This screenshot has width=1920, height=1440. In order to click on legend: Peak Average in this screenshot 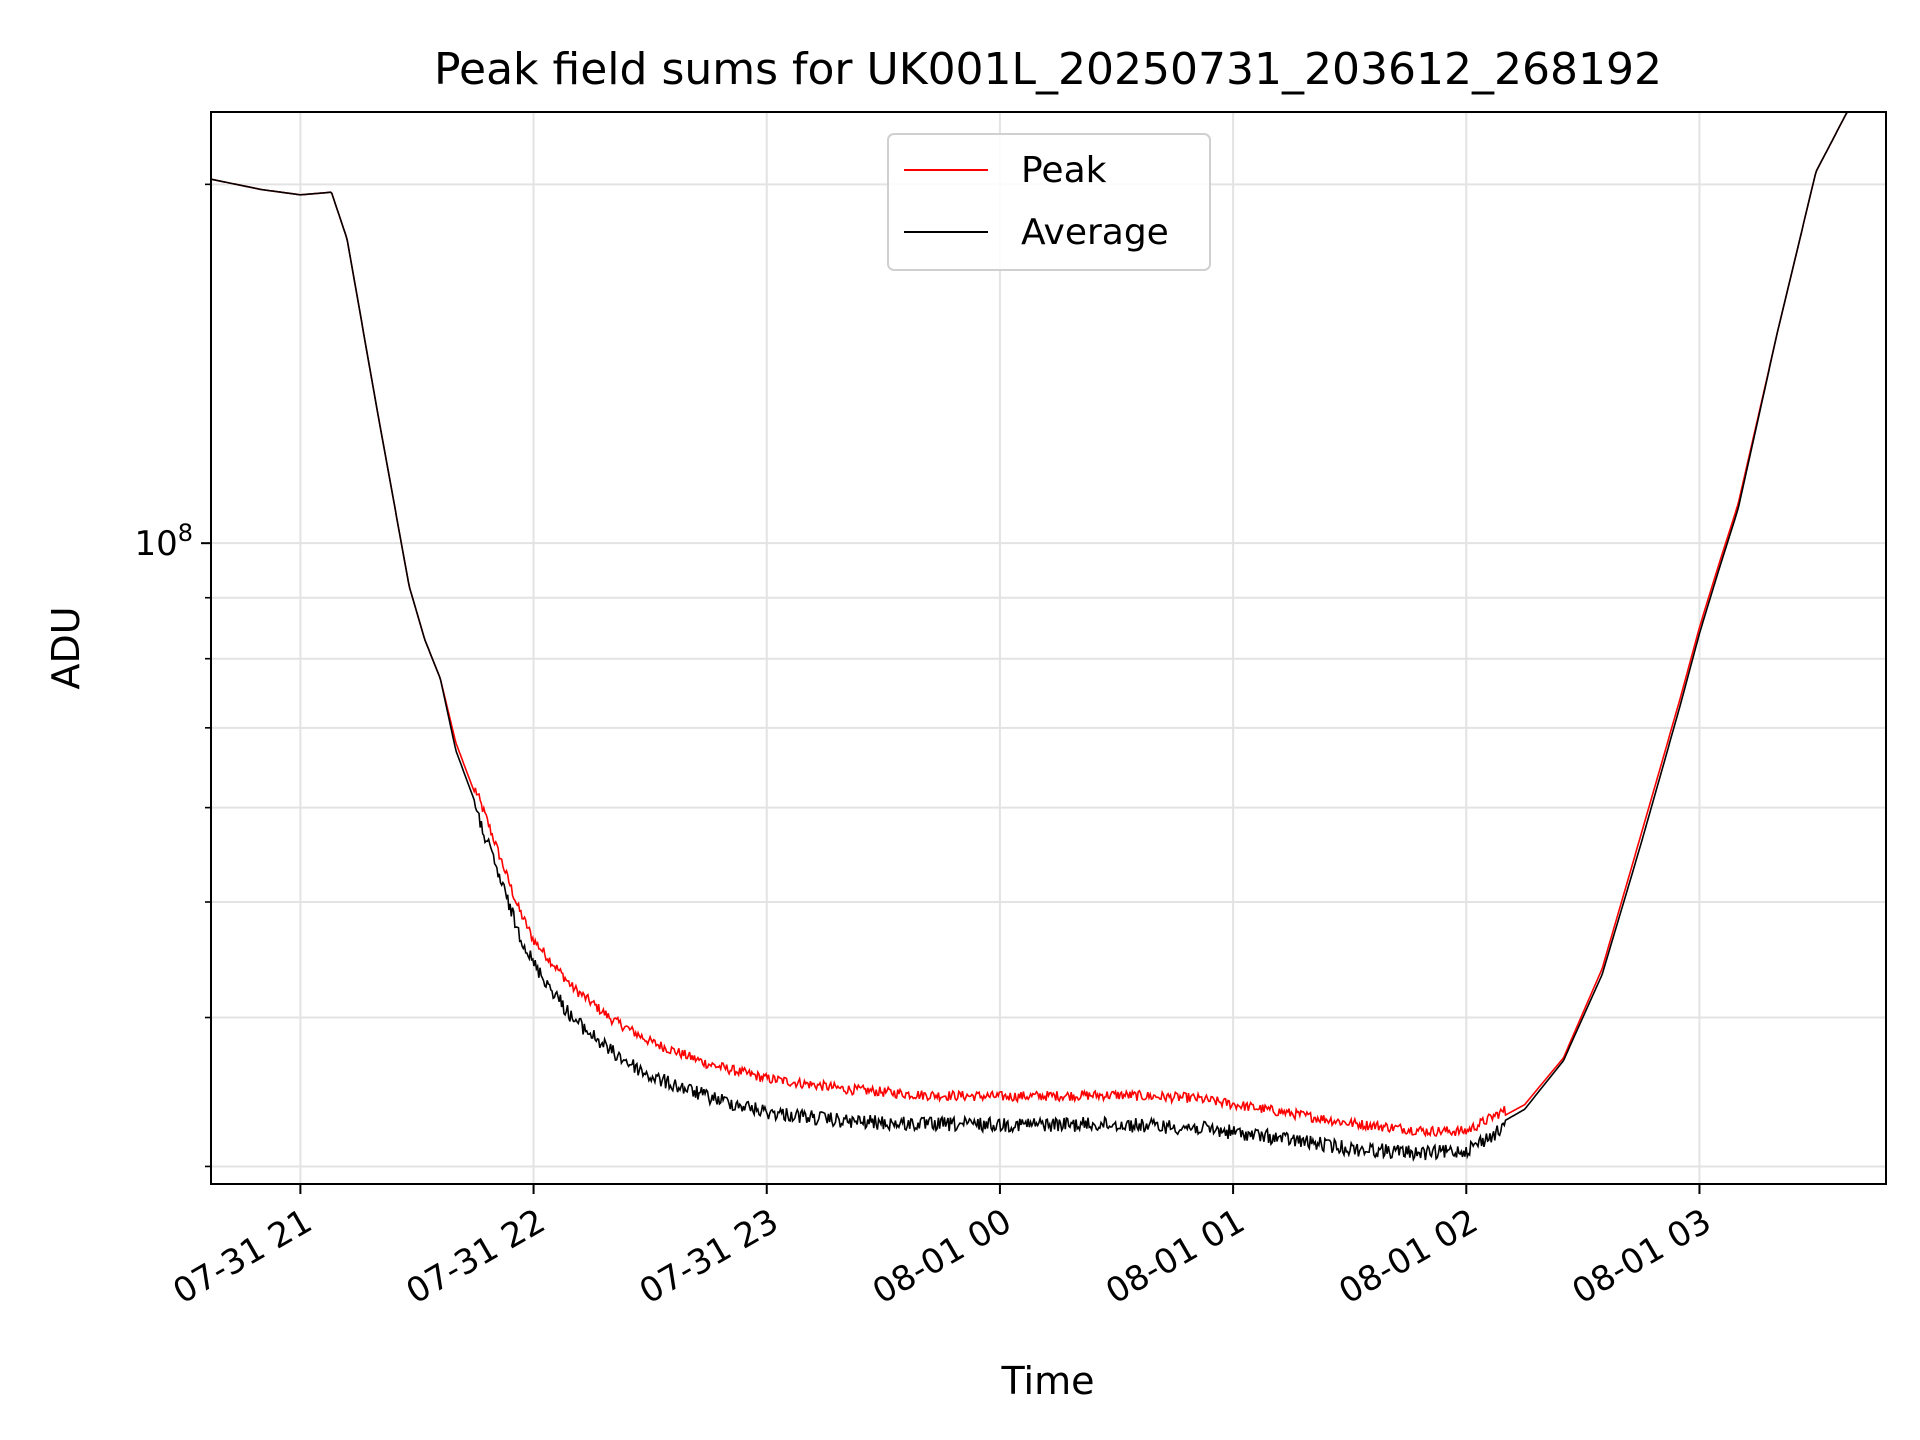, I will do `click(1049, 202)`.